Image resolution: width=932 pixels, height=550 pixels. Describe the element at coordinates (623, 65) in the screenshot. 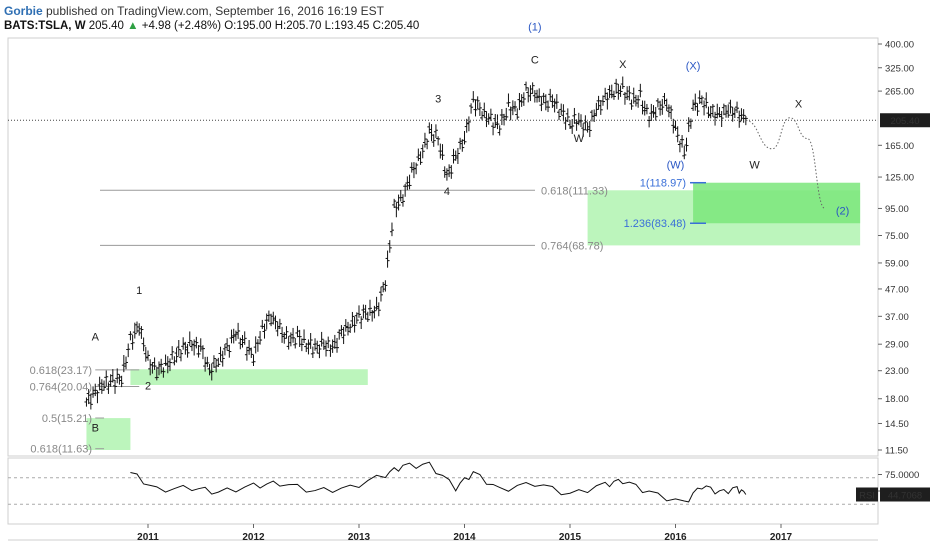

I see `wave-label-8: X` at that location.